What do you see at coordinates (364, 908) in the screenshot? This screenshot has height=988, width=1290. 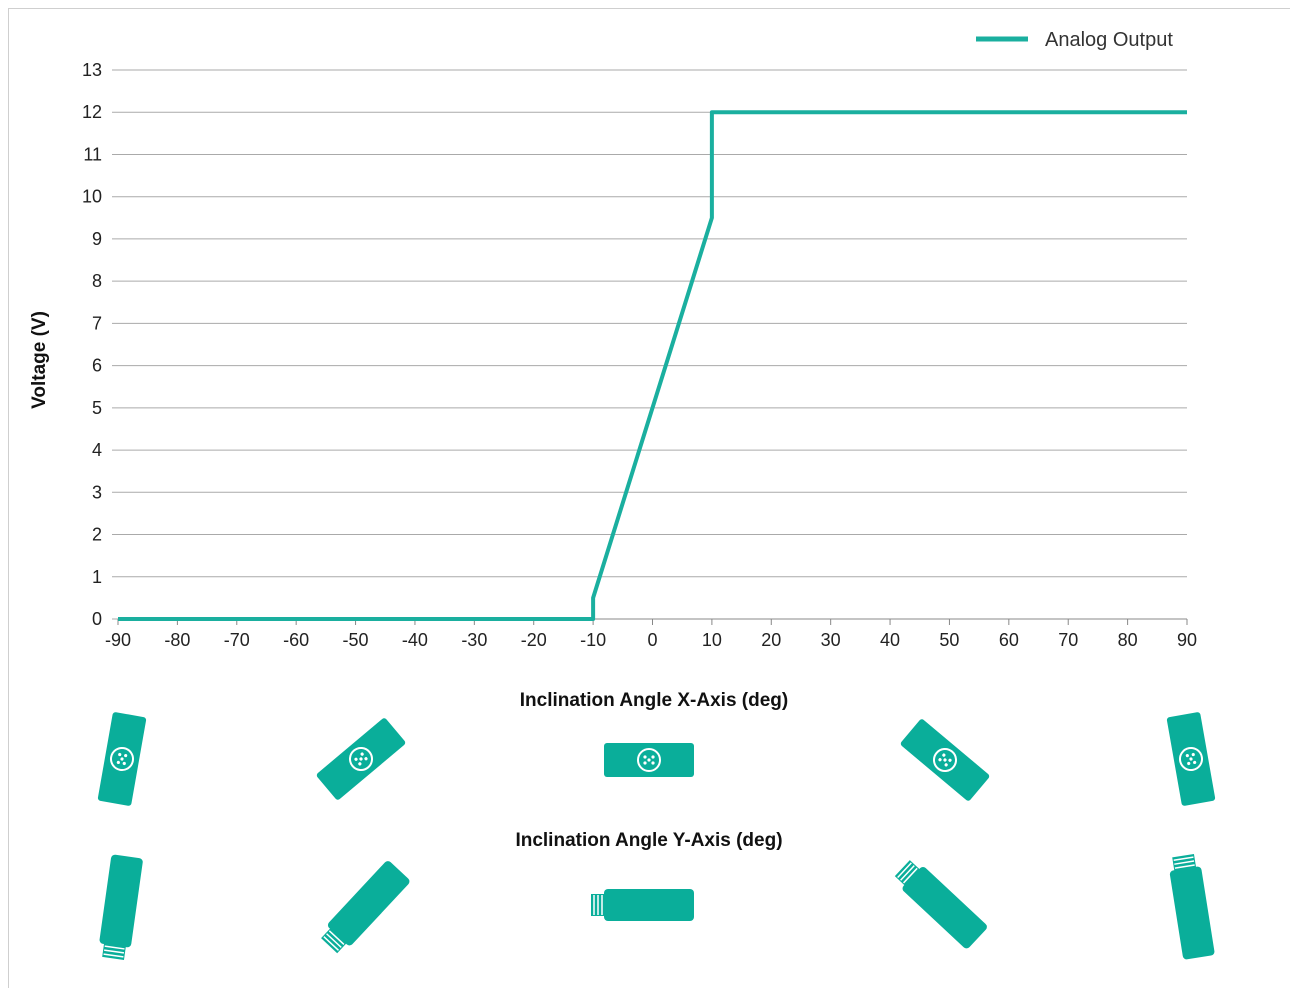 I see `sensor-y-minus-45-icon` at bounding box center [364, 908].